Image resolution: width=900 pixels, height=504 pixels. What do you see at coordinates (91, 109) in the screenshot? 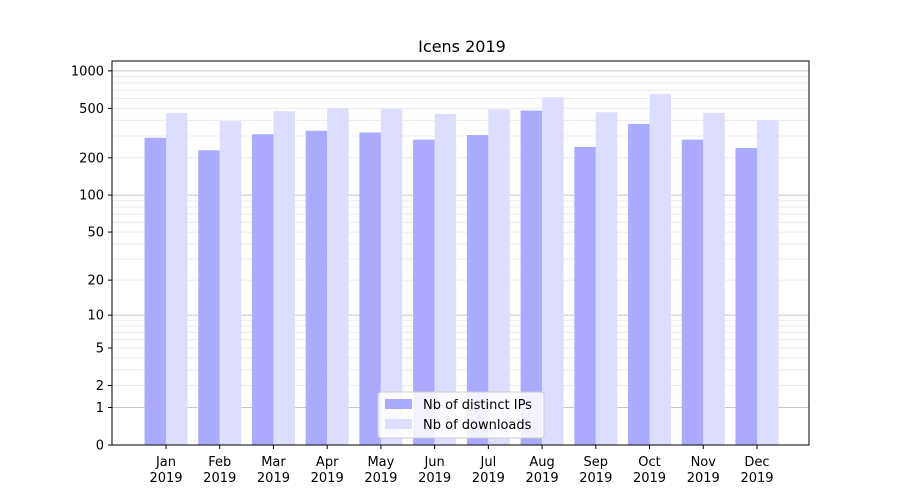
I see `y-tick-label: 500` at bounding box center [91, 109].